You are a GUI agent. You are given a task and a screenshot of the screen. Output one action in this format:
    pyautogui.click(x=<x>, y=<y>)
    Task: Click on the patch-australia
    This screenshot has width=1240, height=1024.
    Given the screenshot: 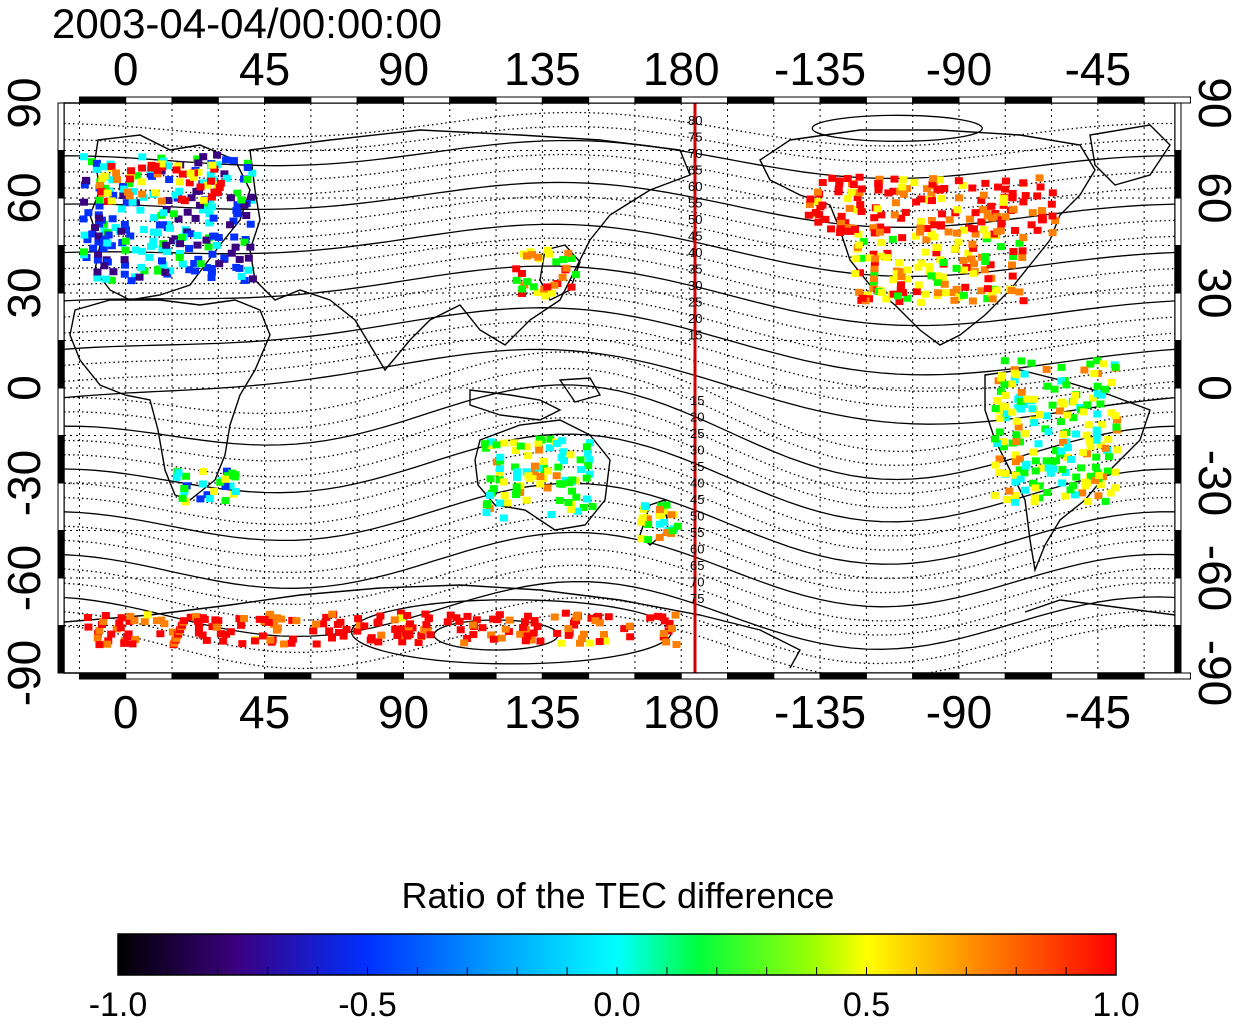 What is the action you would take?
    pyautogui.click(x=538, y=478)
    